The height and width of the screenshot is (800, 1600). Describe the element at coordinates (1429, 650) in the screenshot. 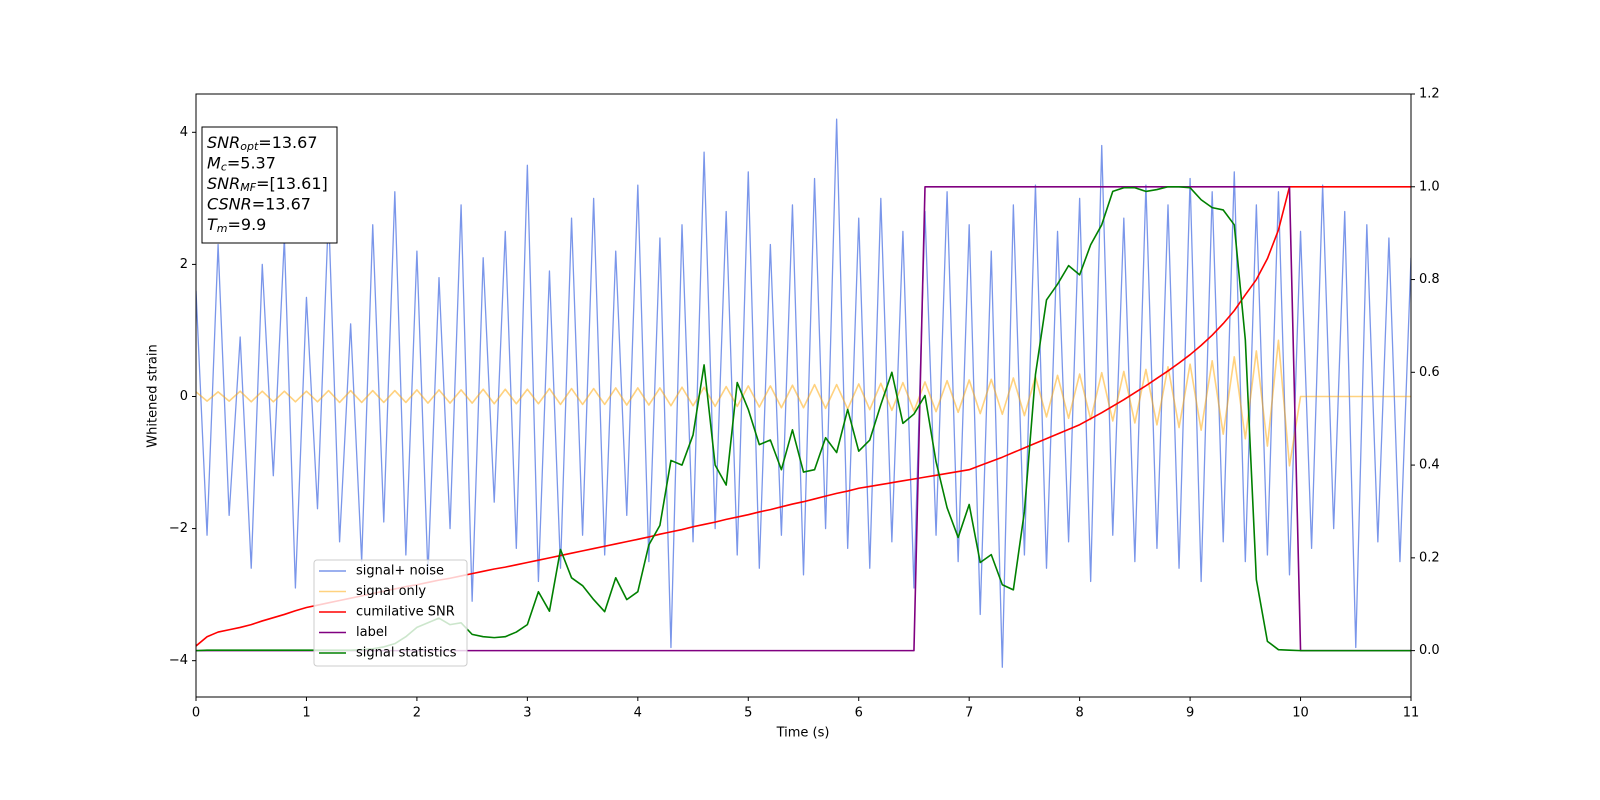

I see `y2-tick-label: 0.0` at that location.